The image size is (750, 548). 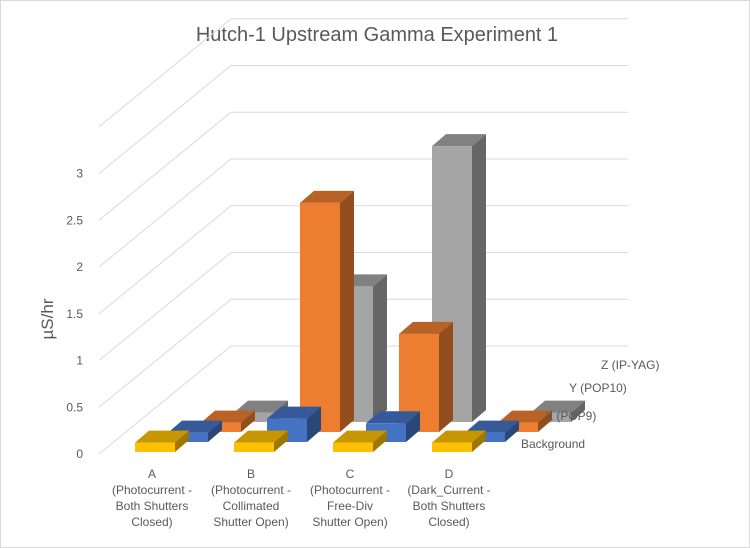 I want to click on y-tick-label: 0, so click(x=79, y=454).